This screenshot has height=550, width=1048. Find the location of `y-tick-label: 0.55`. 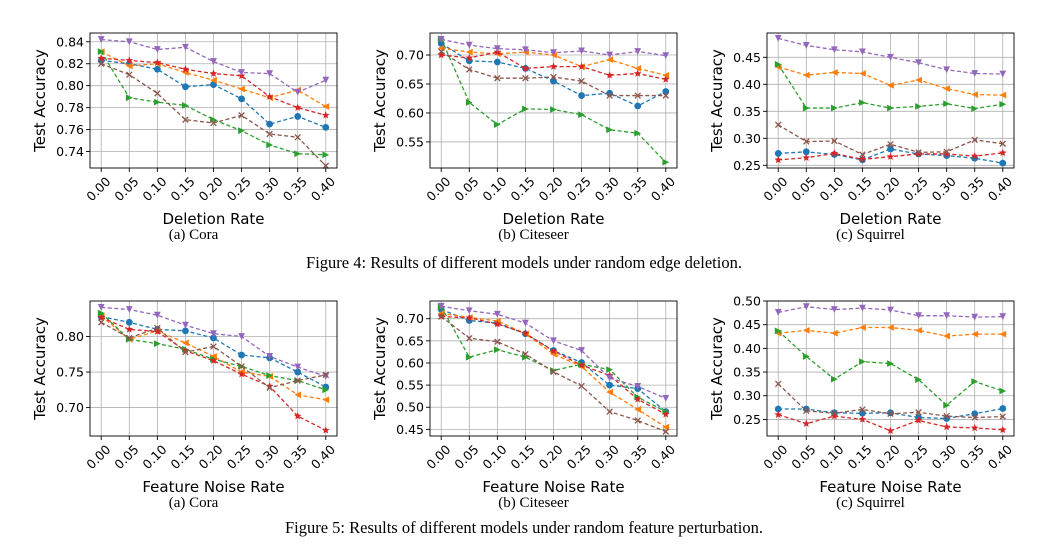

y-tick-label: 0.55 is located at coordinates (410, 141).